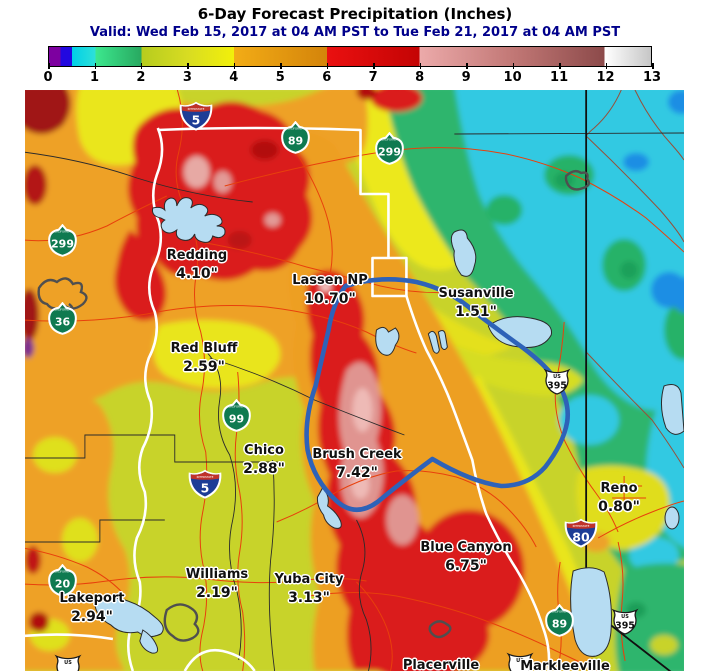  What do you see at coordinates (330, 299) in the screenshot?
I see `station-value: 10.70"` at bounding box center [330, 299].